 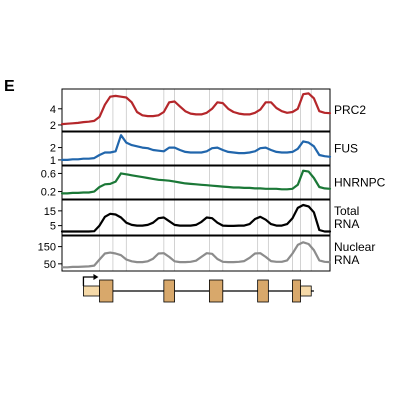 What do you see at coordinates (9, 86) in the screenshot?
I see `panel-letter: E` at bounding box center [9, 86].